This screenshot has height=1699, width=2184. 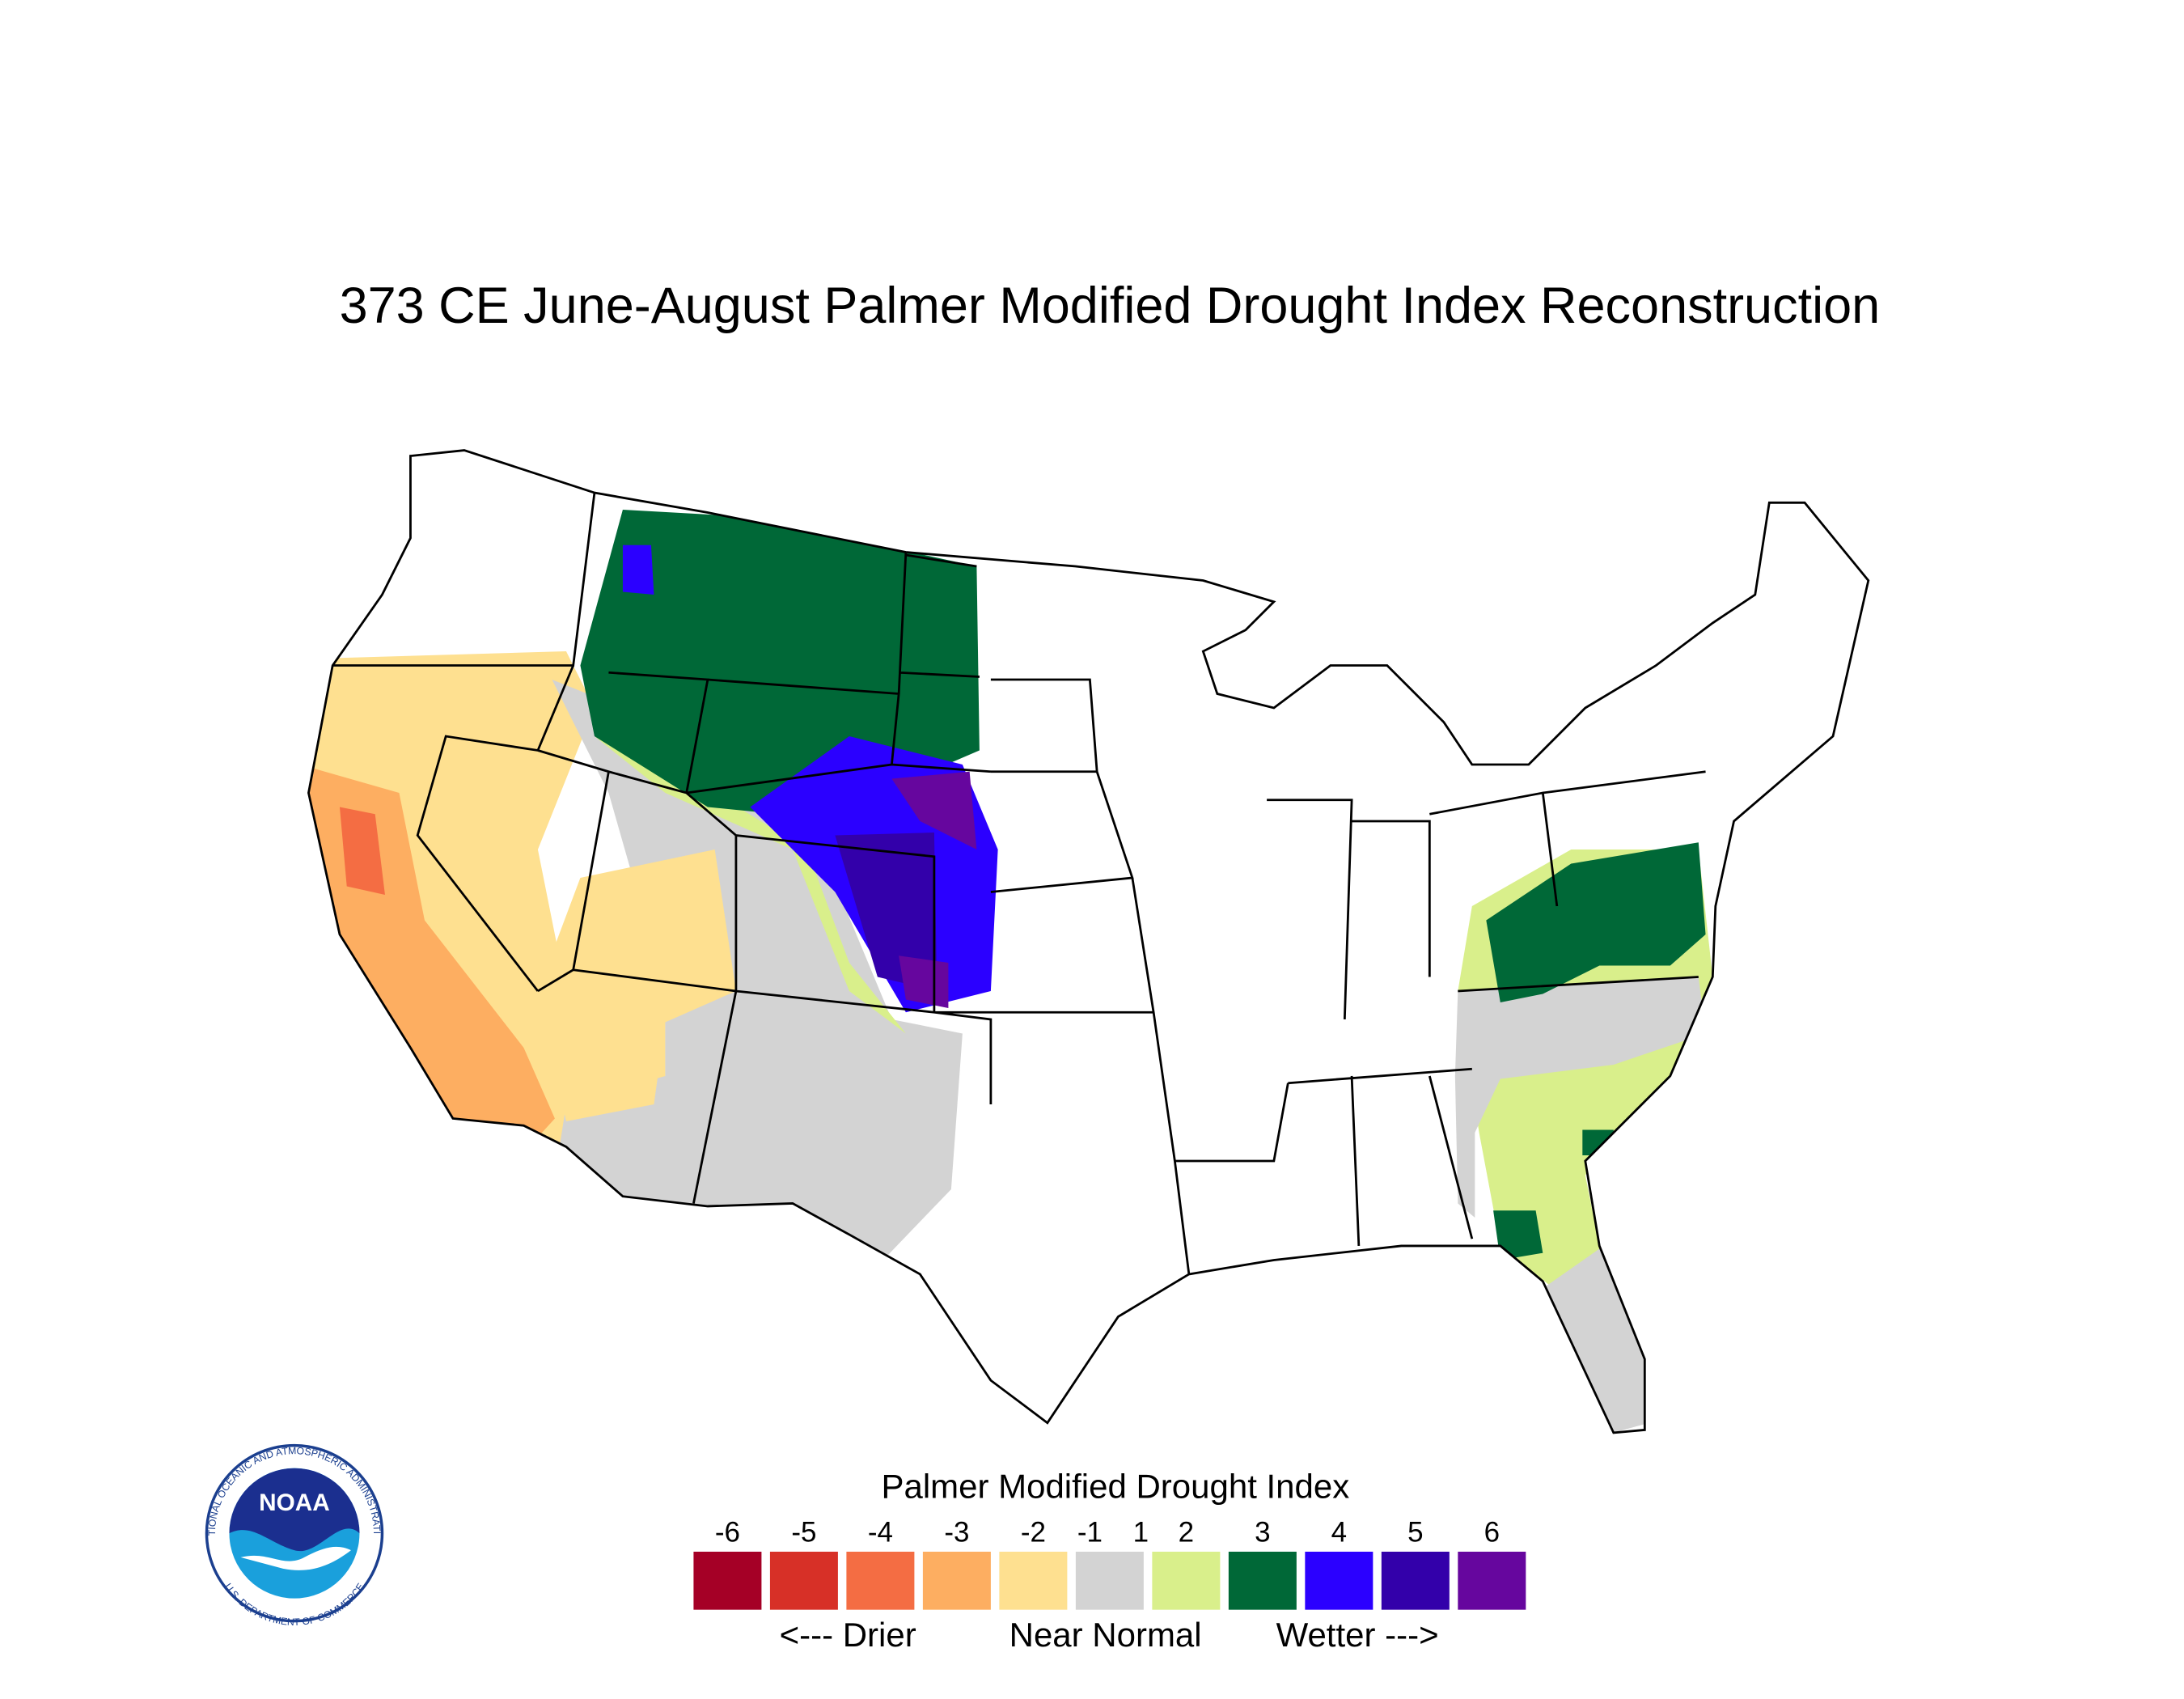 I want to click on legend-label: 2, so click(x=1186, y=1533).